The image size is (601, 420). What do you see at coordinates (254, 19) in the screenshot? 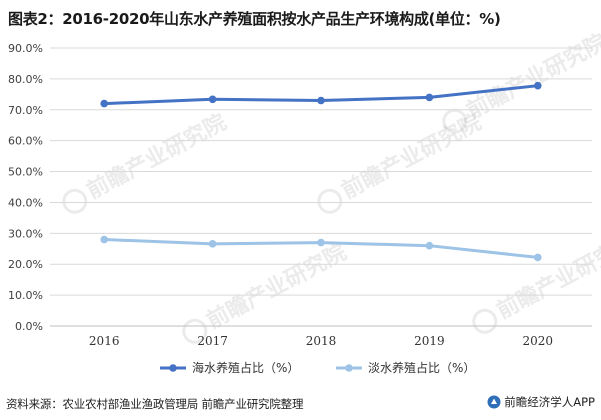
I see `chart-title: 图表2：2016-2020年山东水产养殖面积按水产品生产环境构成(单位：%)` at bounding box center [254, 19].